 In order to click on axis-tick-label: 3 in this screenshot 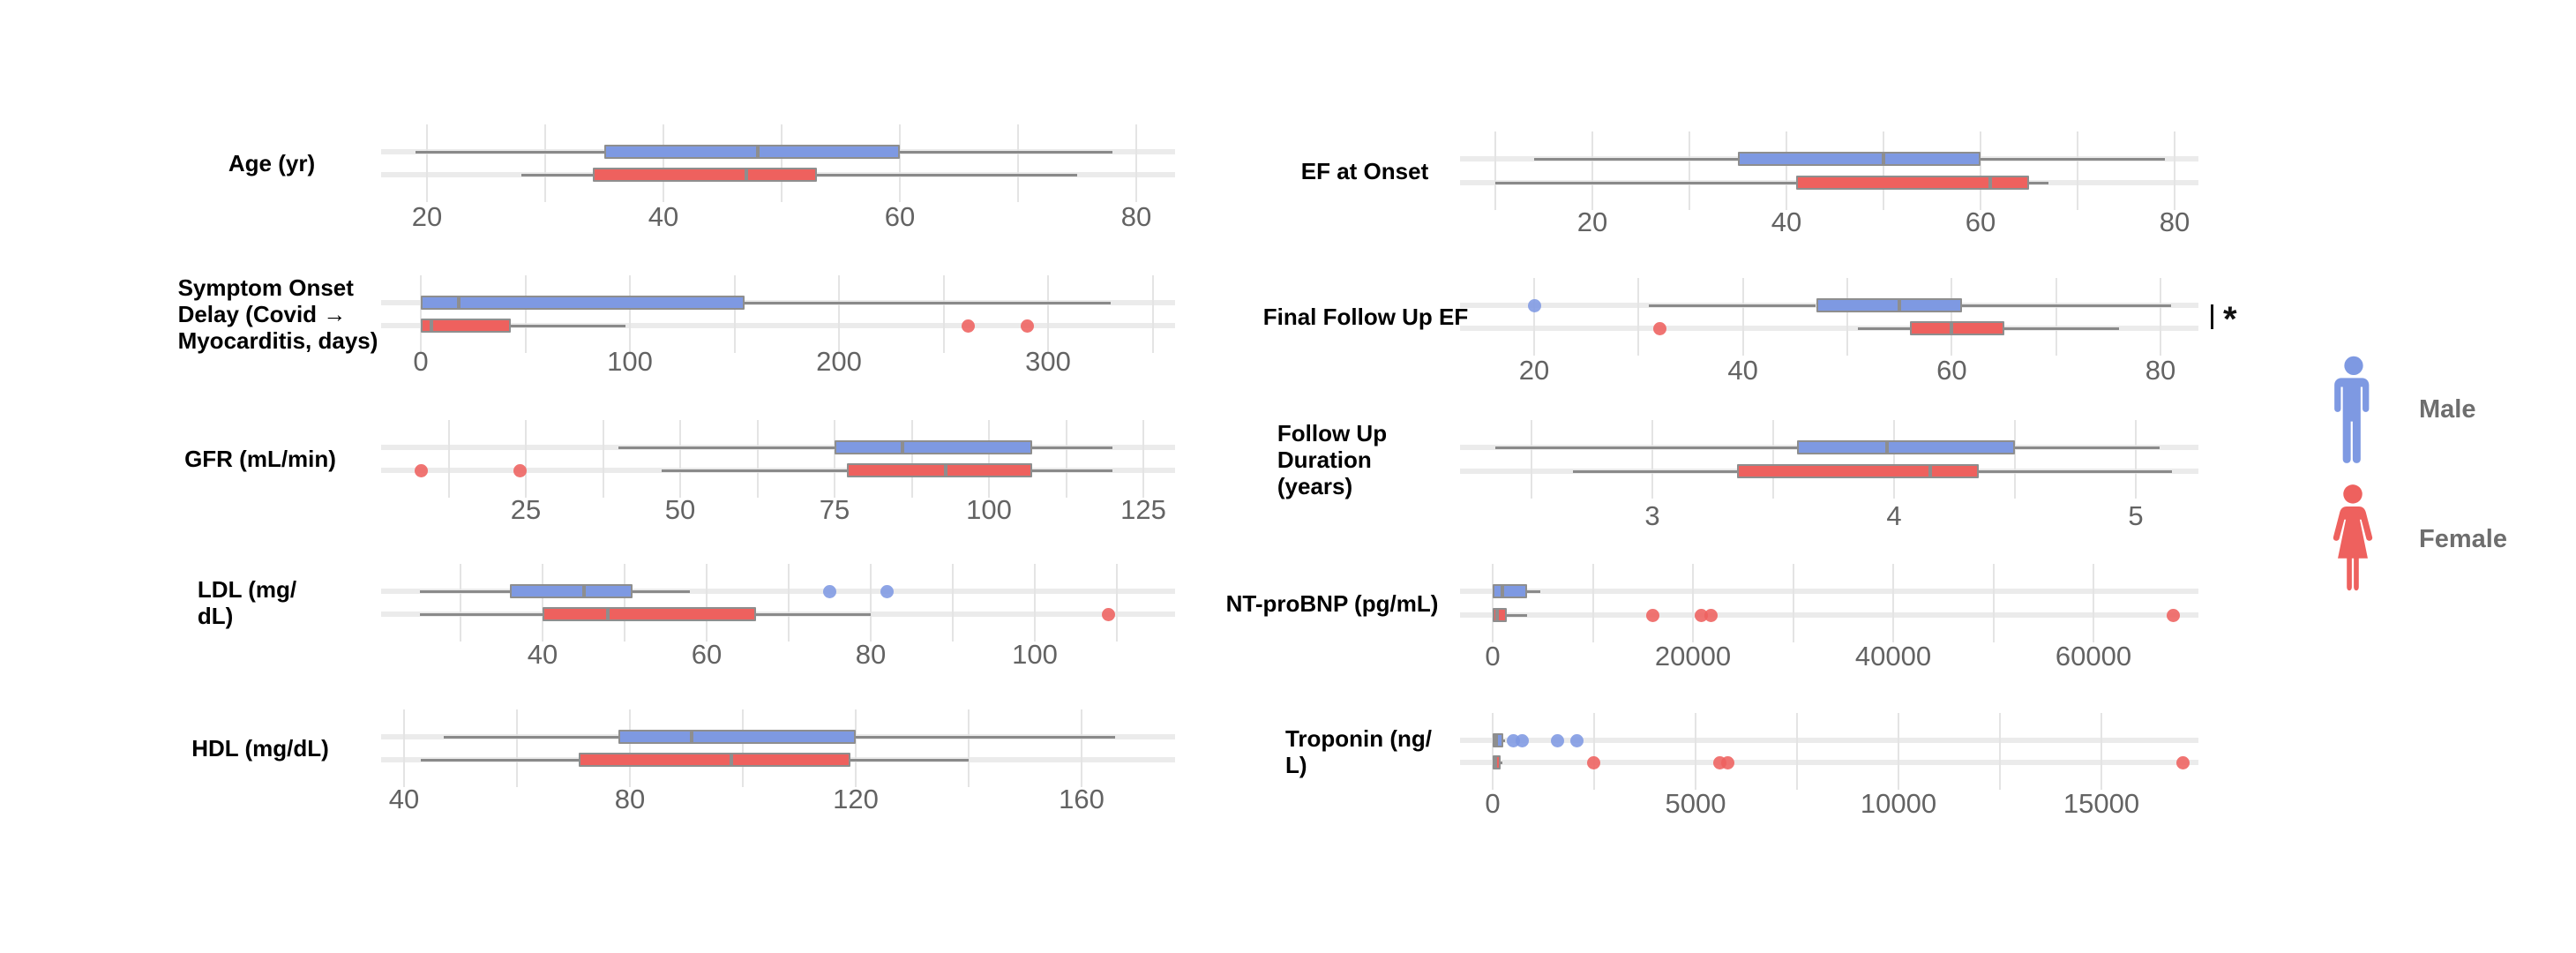, I will do `click(1652, 515)`.